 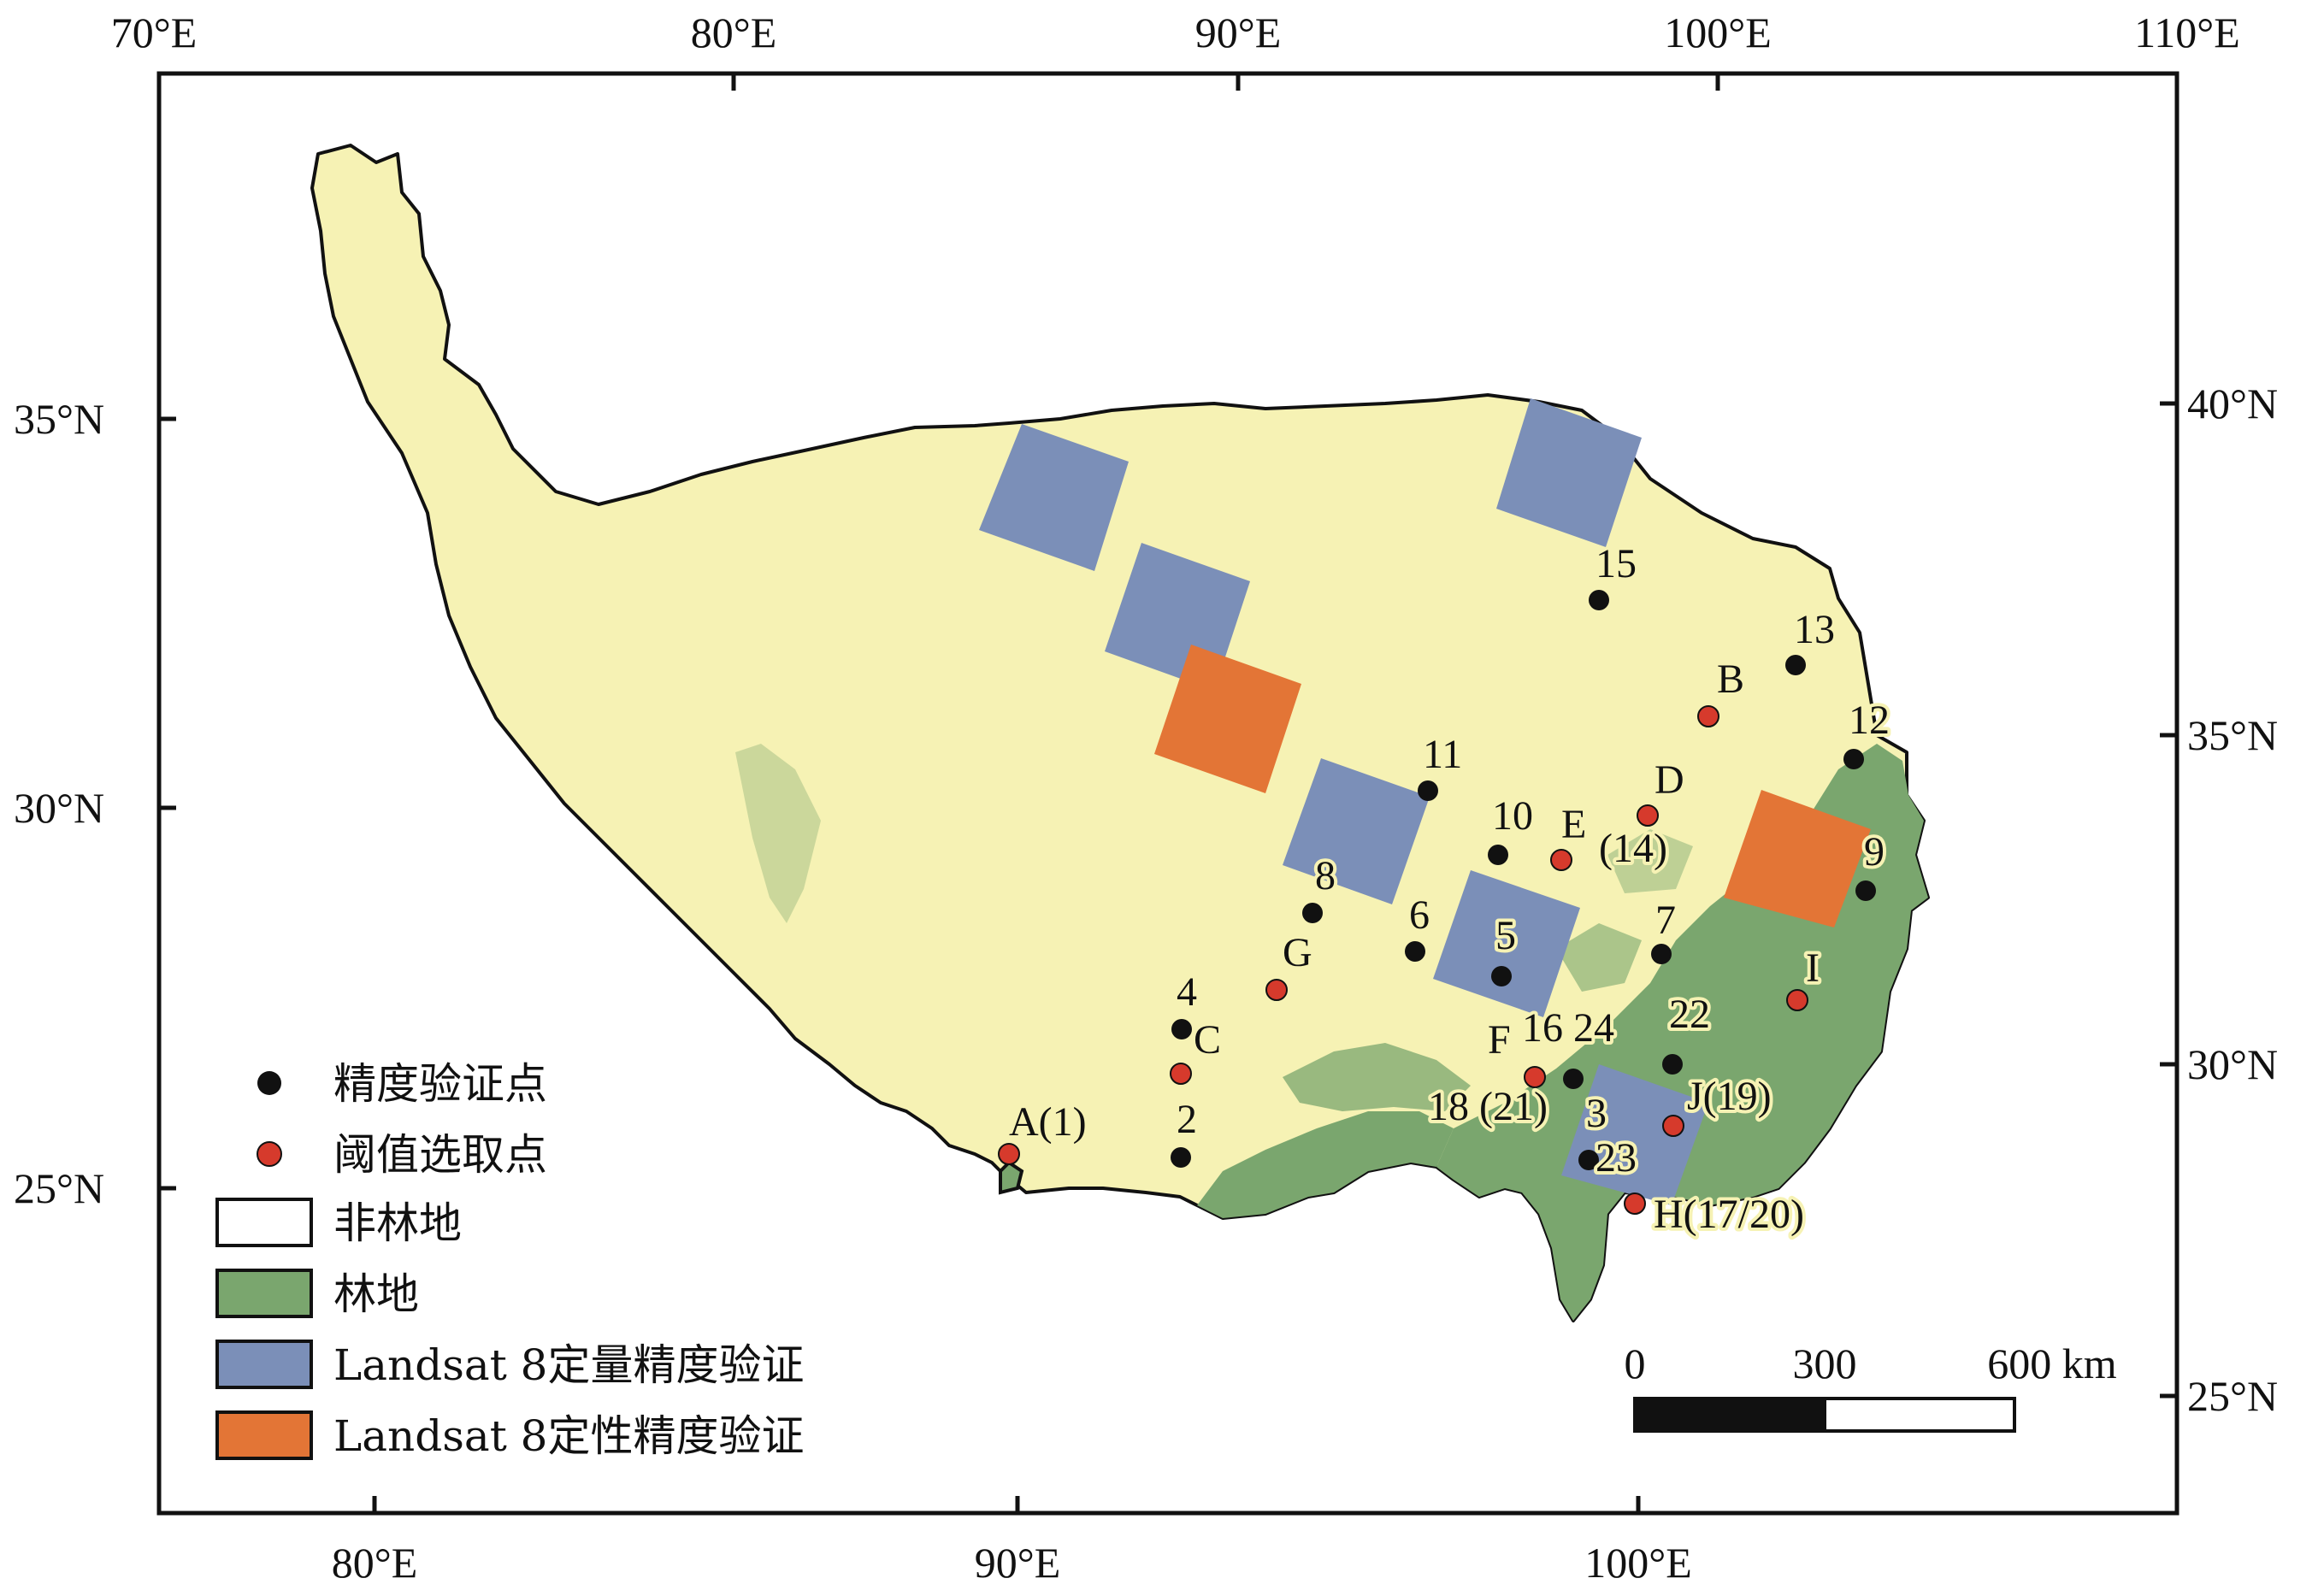 I want to click on label-i: I, so click(x=1813, y=968).